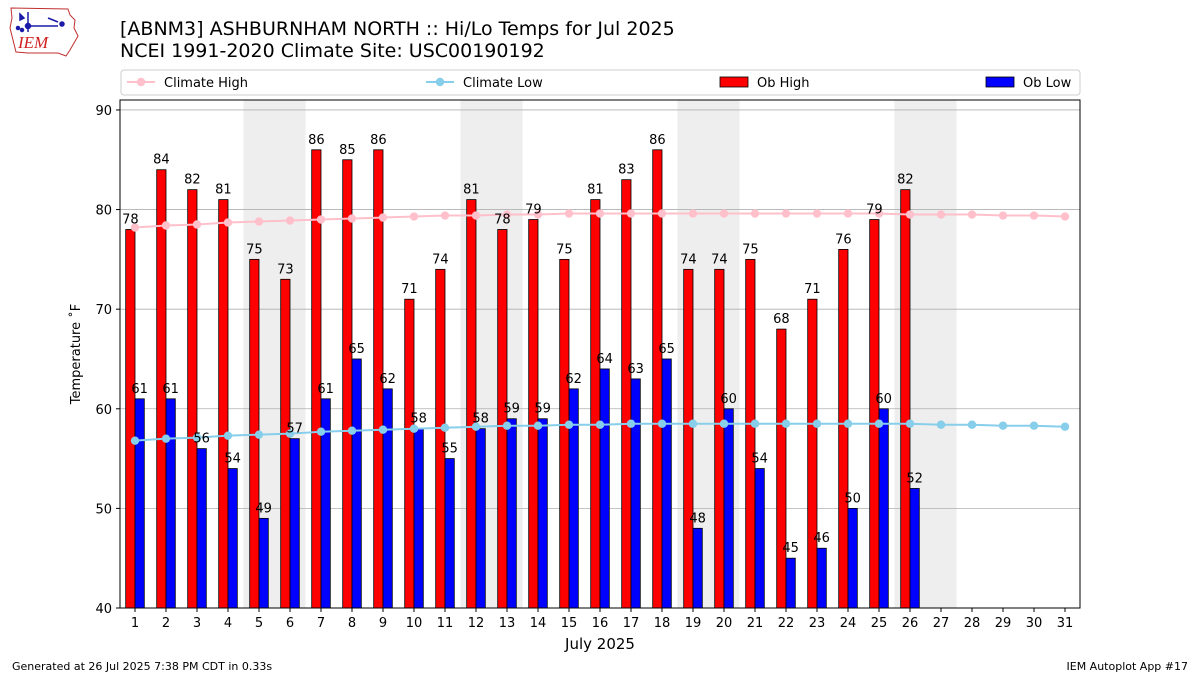  I want to click on ob-high-bar-label: 79, so click(533, 210).